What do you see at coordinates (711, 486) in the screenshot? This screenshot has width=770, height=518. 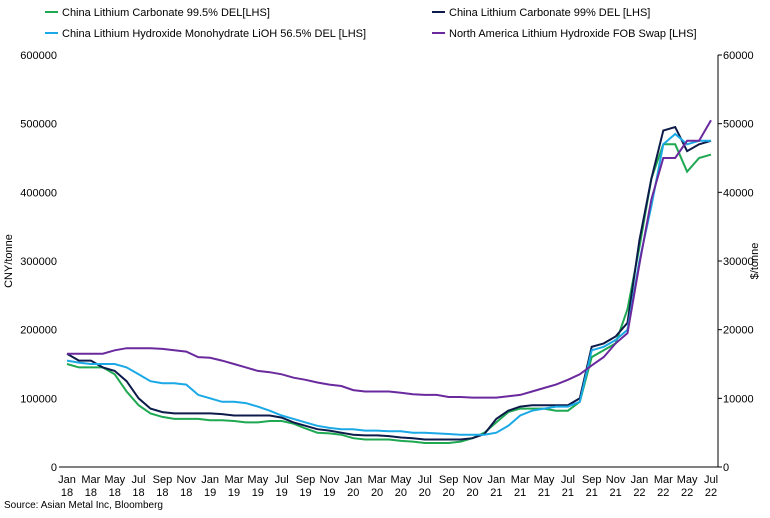 I see `x-tick-label: Jul 22` at bounding box center [711, 486].